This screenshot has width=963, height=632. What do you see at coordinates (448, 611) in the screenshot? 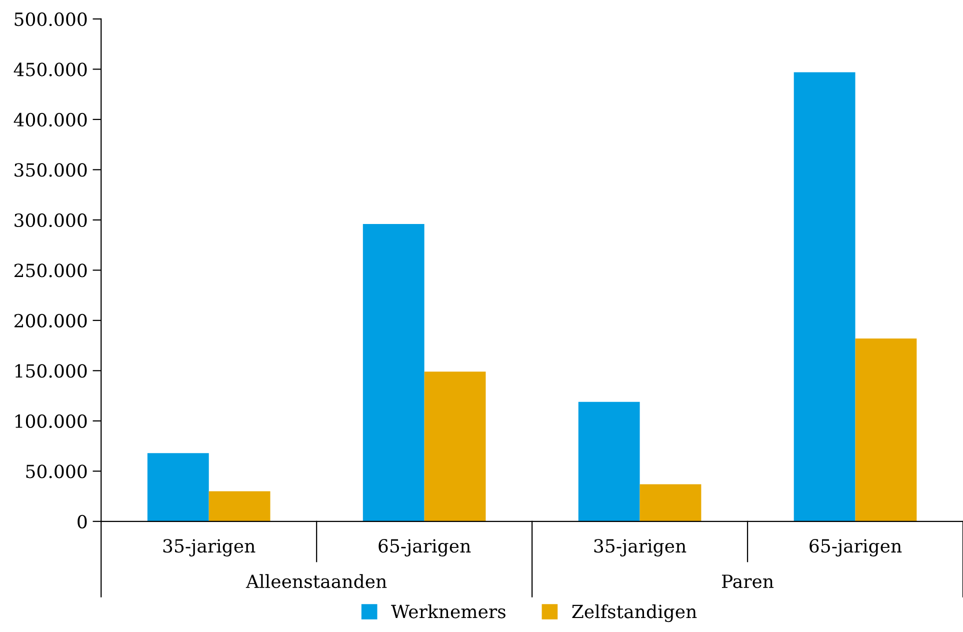
I see `legend-label: Werknemers` at bounding box center [448, 611].